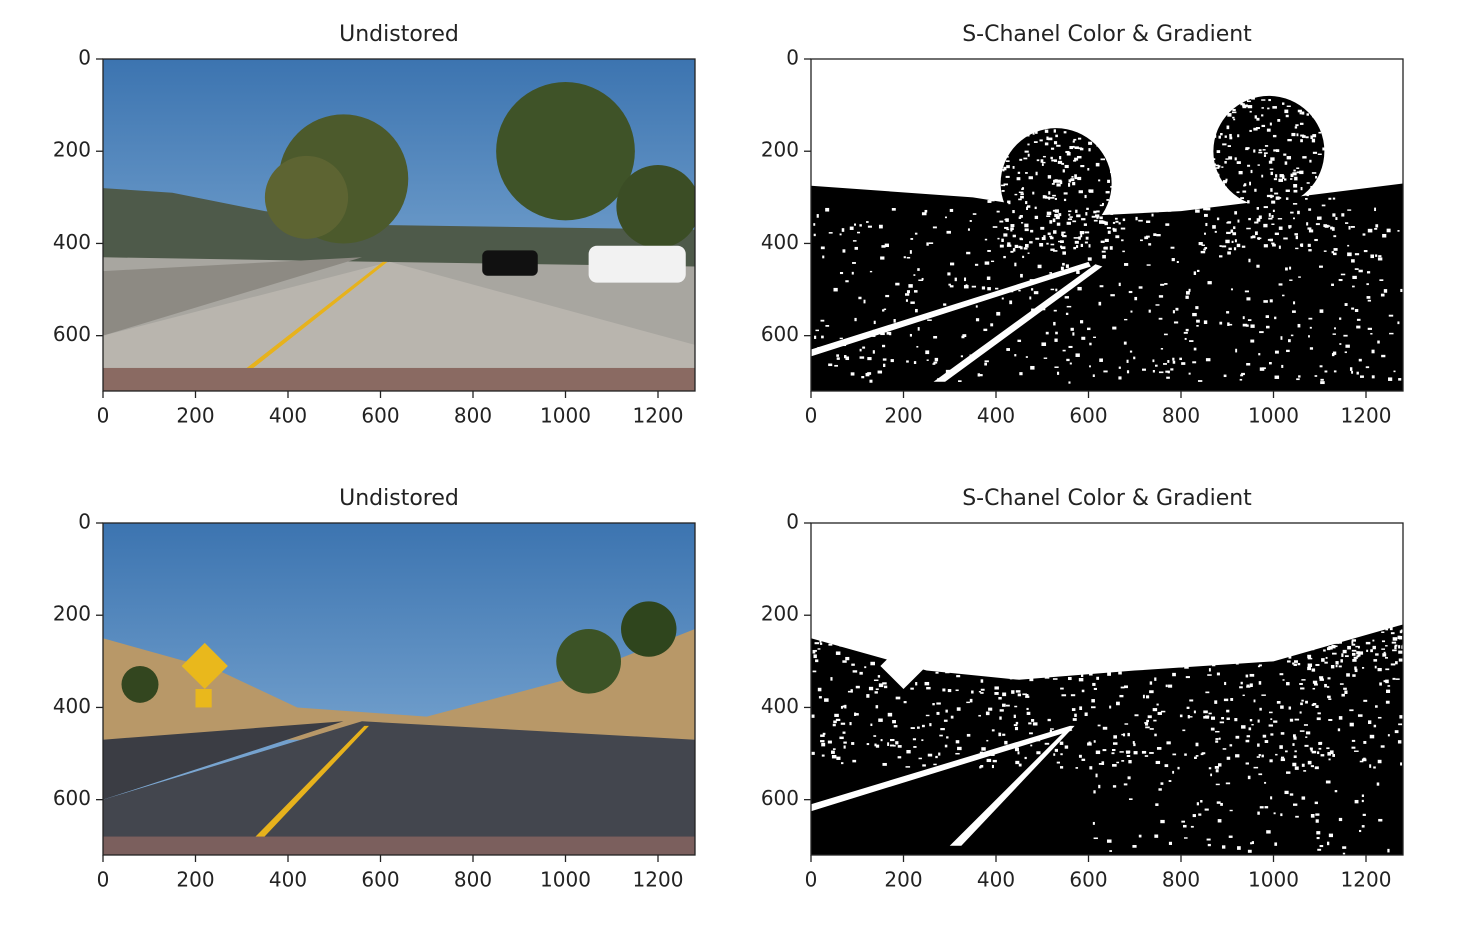 This screenshot has width=1466, height=933. What do you see at coordinates (1107, 225) in the screenshot?
I see `axes-frame` at bounding box center [1107, 225].